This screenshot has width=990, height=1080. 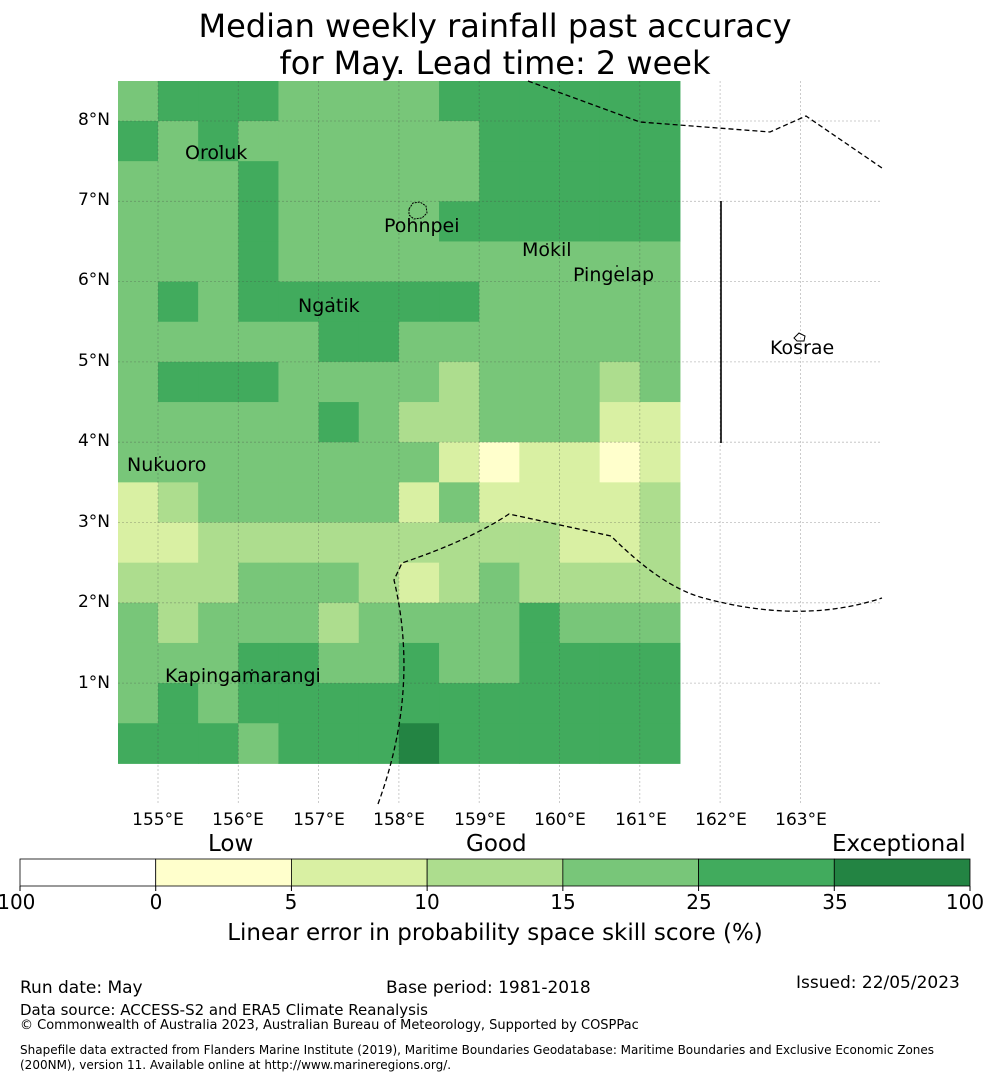 What do you see at coordinates (422, 226) in the screenshot?
I see `place-label-pohnpei: Pohnpei` at bounding box center [422, 226].